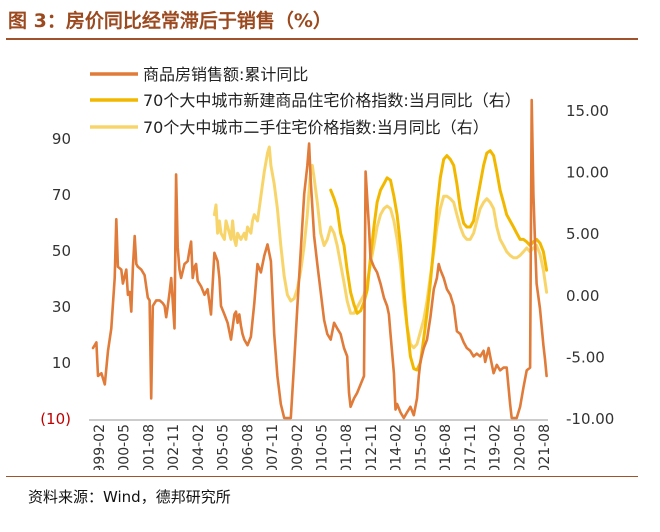 The image size is (660, 532). I want to click on x-tick-label: 2021-08, so click(545, 447).